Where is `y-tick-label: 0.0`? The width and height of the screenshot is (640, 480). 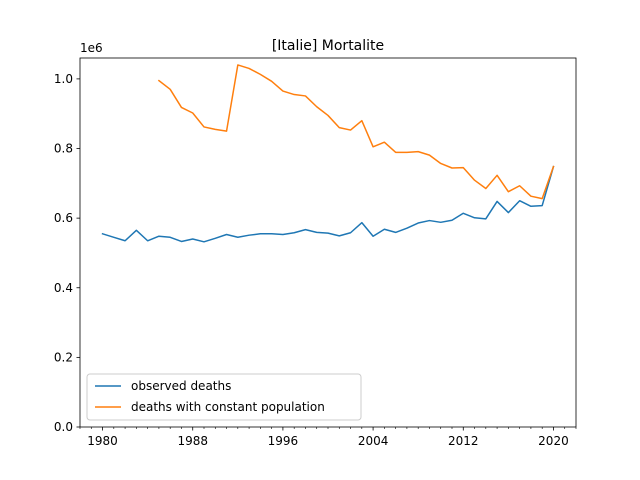
y-tick-label: 0.0 is located at coordinates (63, 427).